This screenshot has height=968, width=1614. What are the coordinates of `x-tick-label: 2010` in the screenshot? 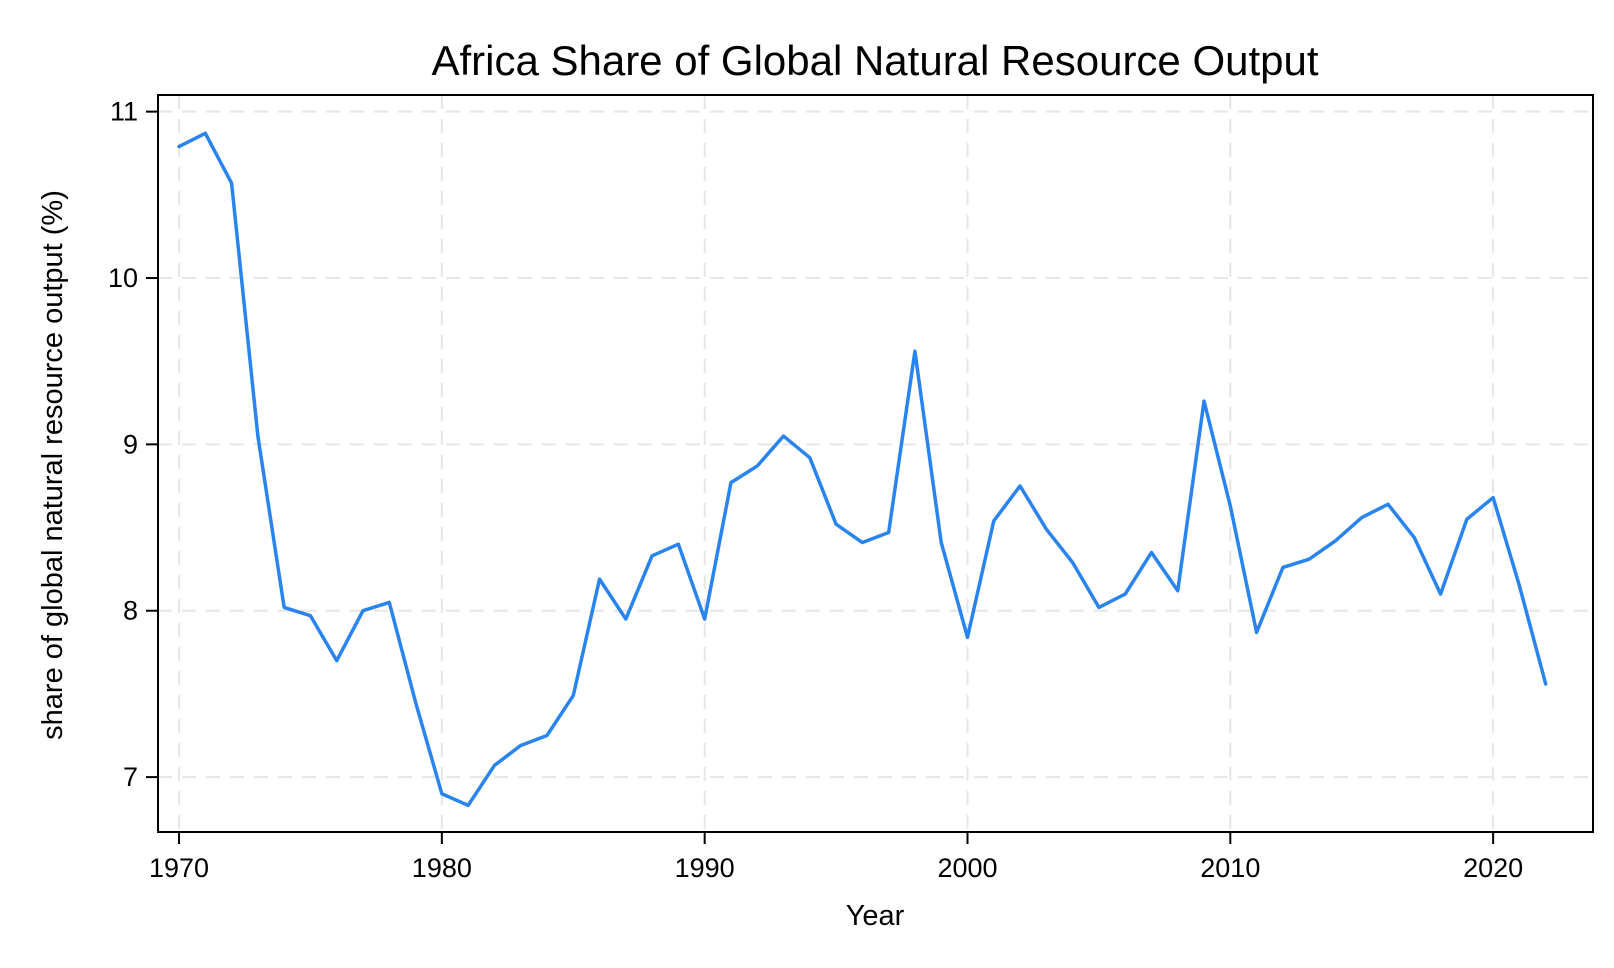 It's located at (1230, 868).